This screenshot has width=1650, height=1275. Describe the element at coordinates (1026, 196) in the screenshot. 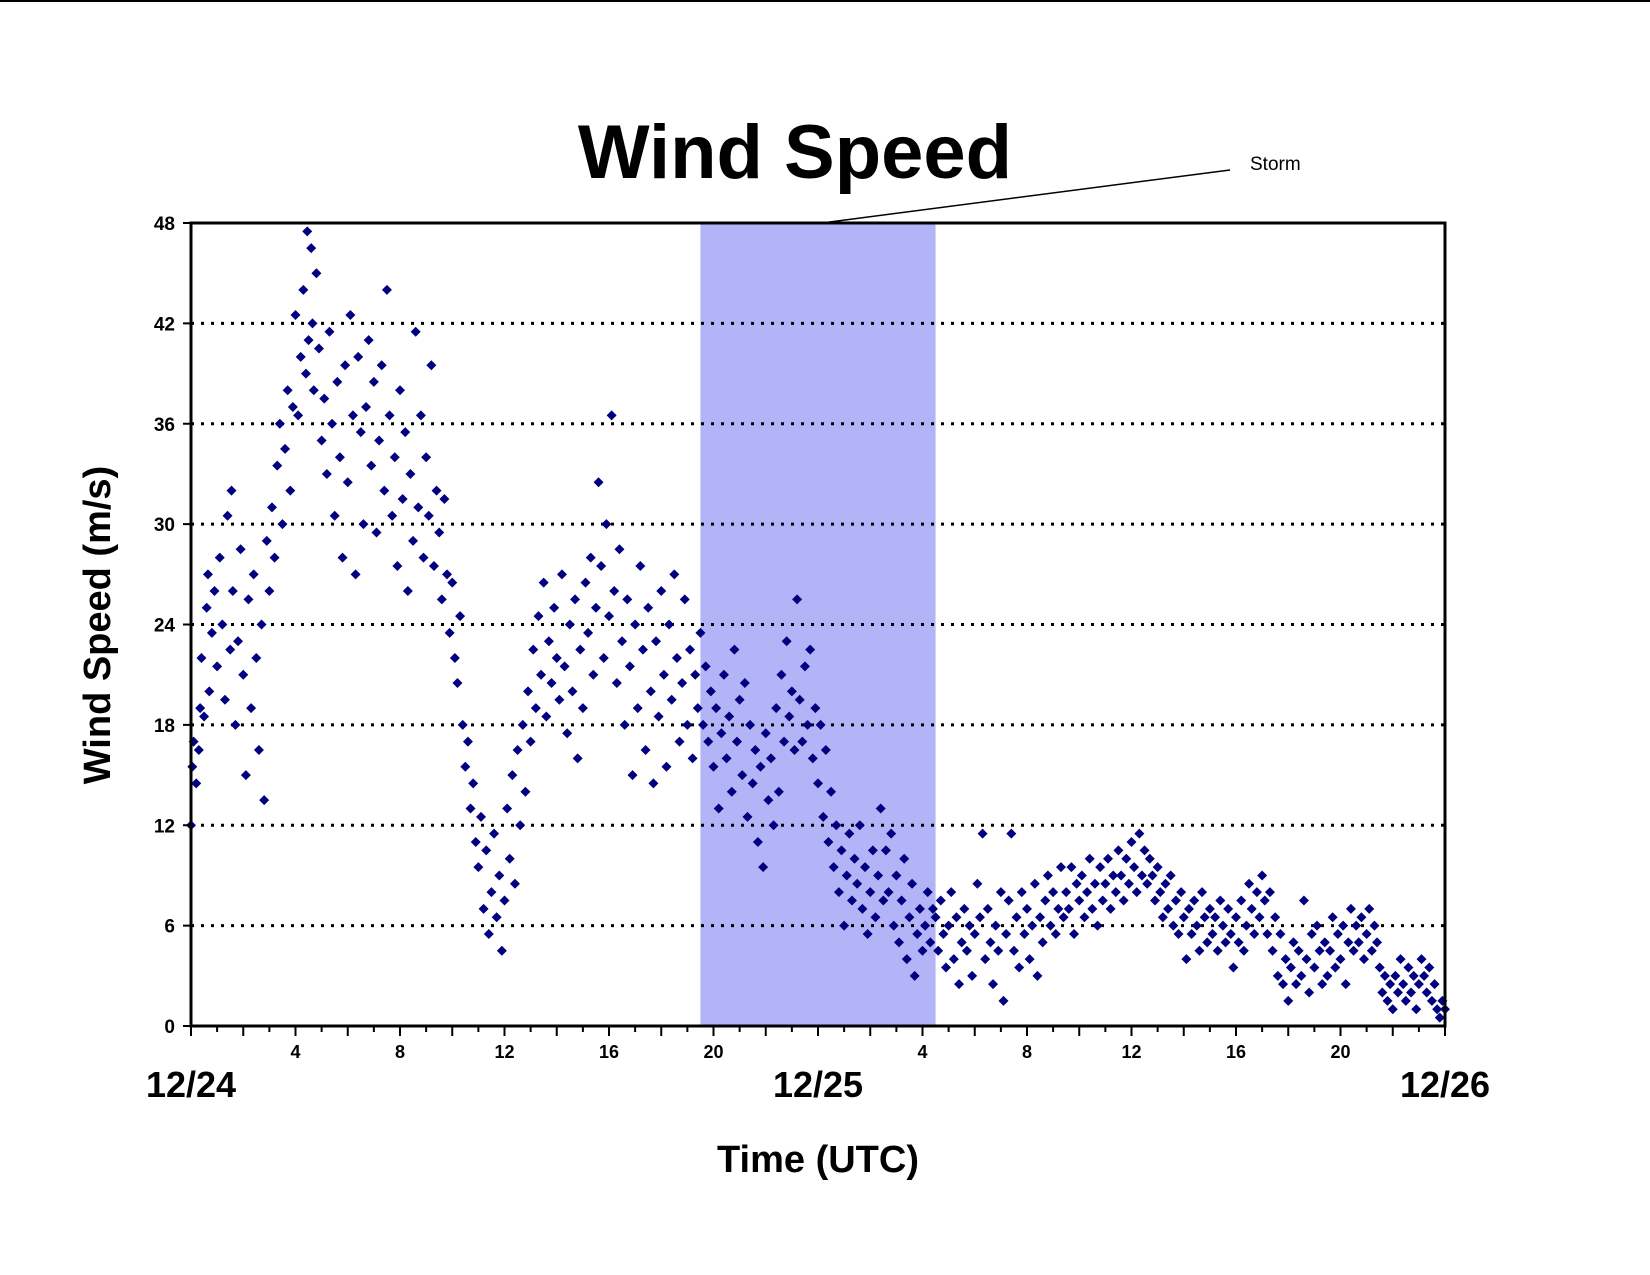

I see `storm-annotation-leader` at that location.